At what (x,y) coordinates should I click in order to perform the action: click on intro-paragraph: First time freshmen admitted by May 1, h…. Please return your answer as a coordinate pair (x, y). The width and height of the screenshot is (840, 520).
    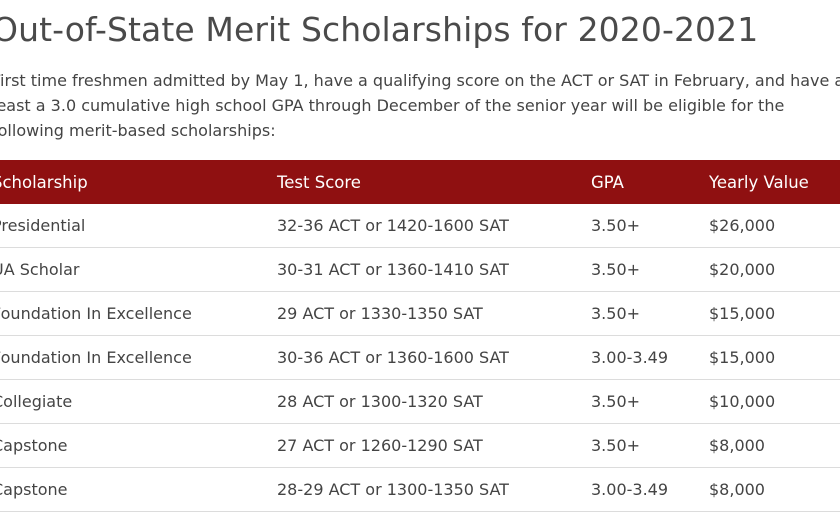
    Looking at the image, I should click on (420, 105).